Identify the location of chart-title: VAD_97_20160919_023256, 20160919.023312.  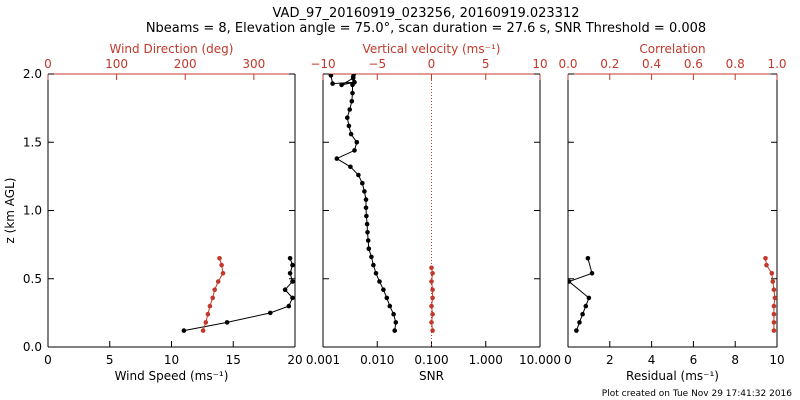
(426, 13).